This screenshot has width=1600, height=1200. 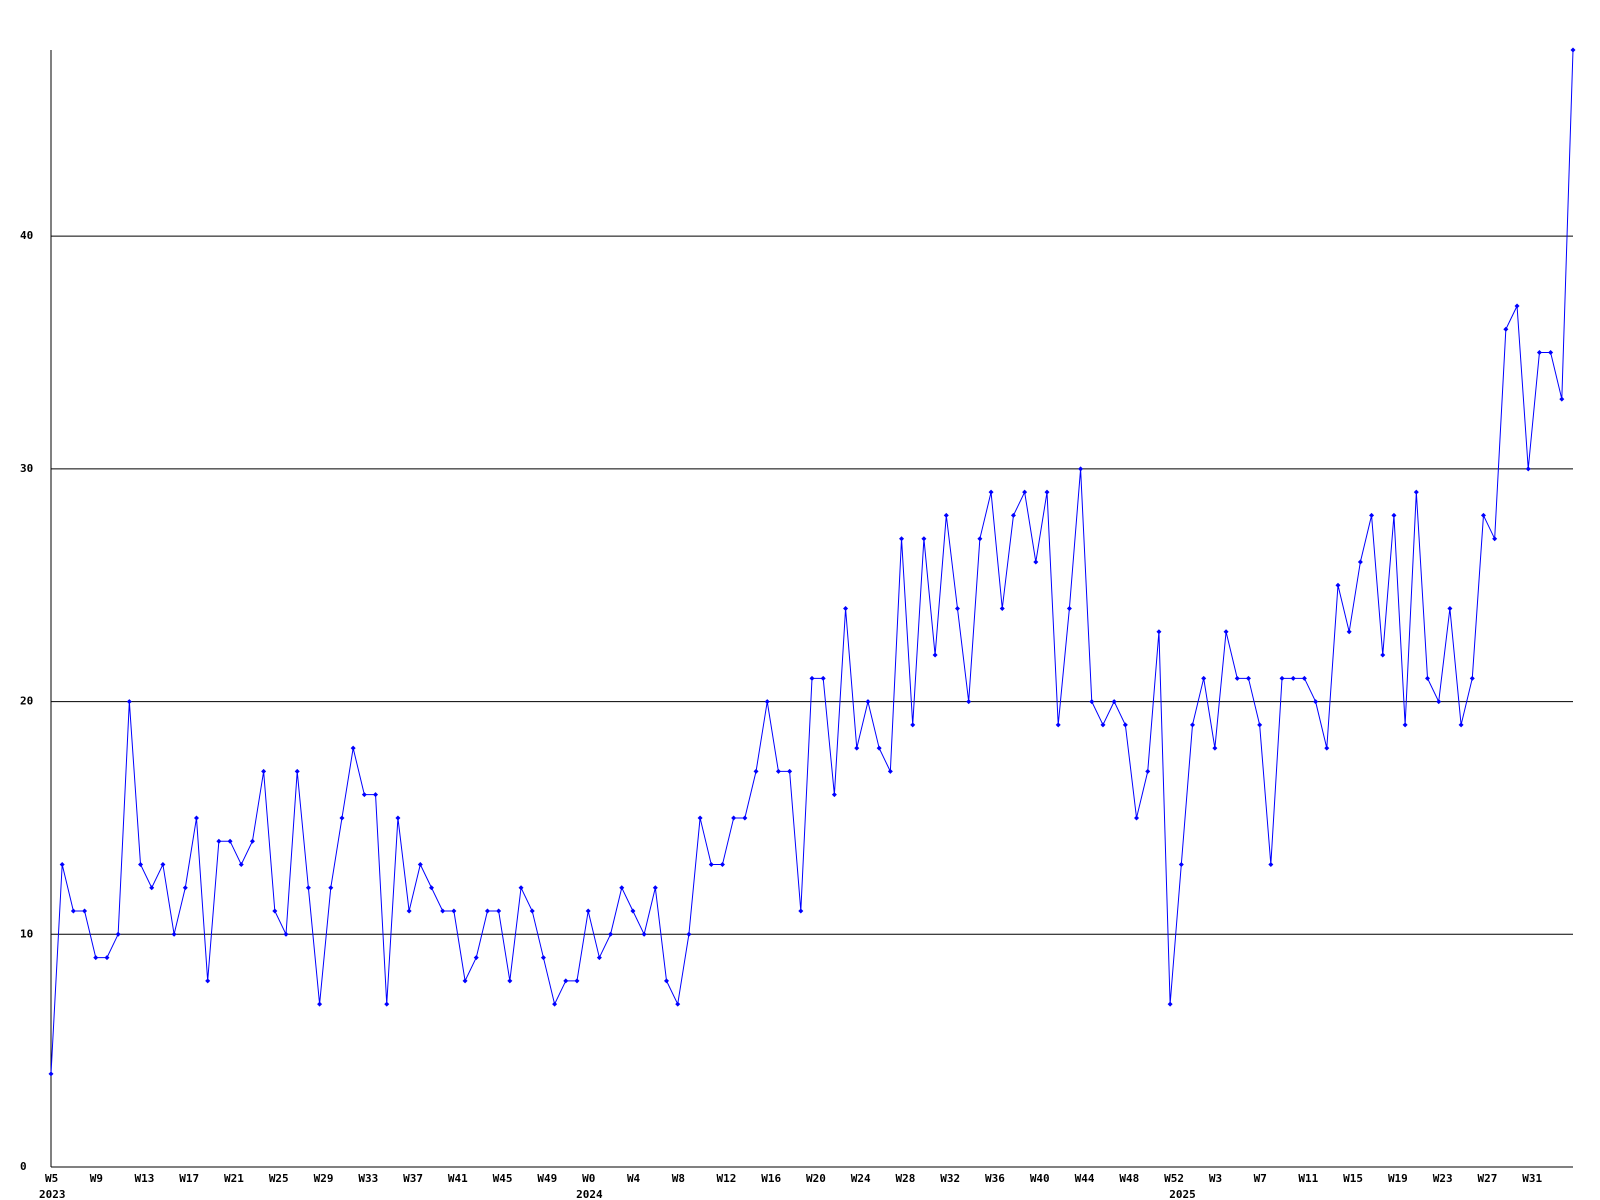 What do you see at coordinates (189, 1178) in the screenshot?
I see `x-tick-label: W17` at bounding box center [189, 1178].